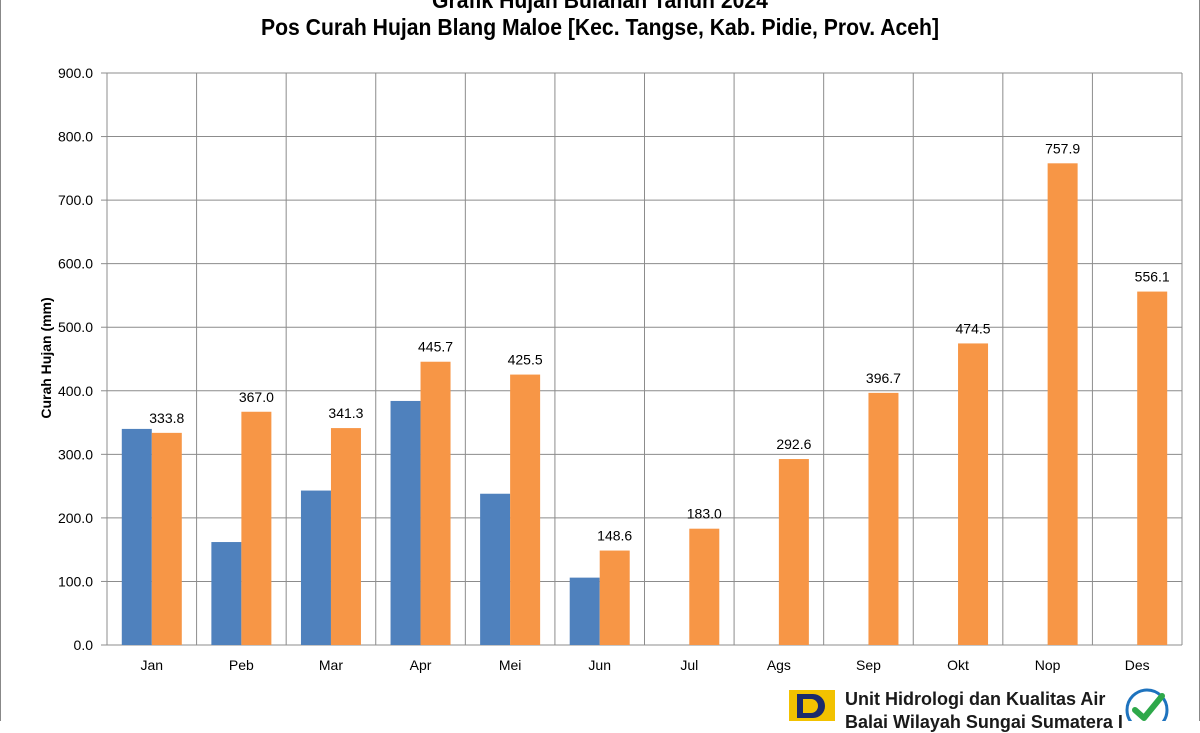 This screenshot has height=733, width=1200. Describe the element at coordinates (958, 665) in the screenshot. I see `x-tick-label-okt: Okt` at that location.